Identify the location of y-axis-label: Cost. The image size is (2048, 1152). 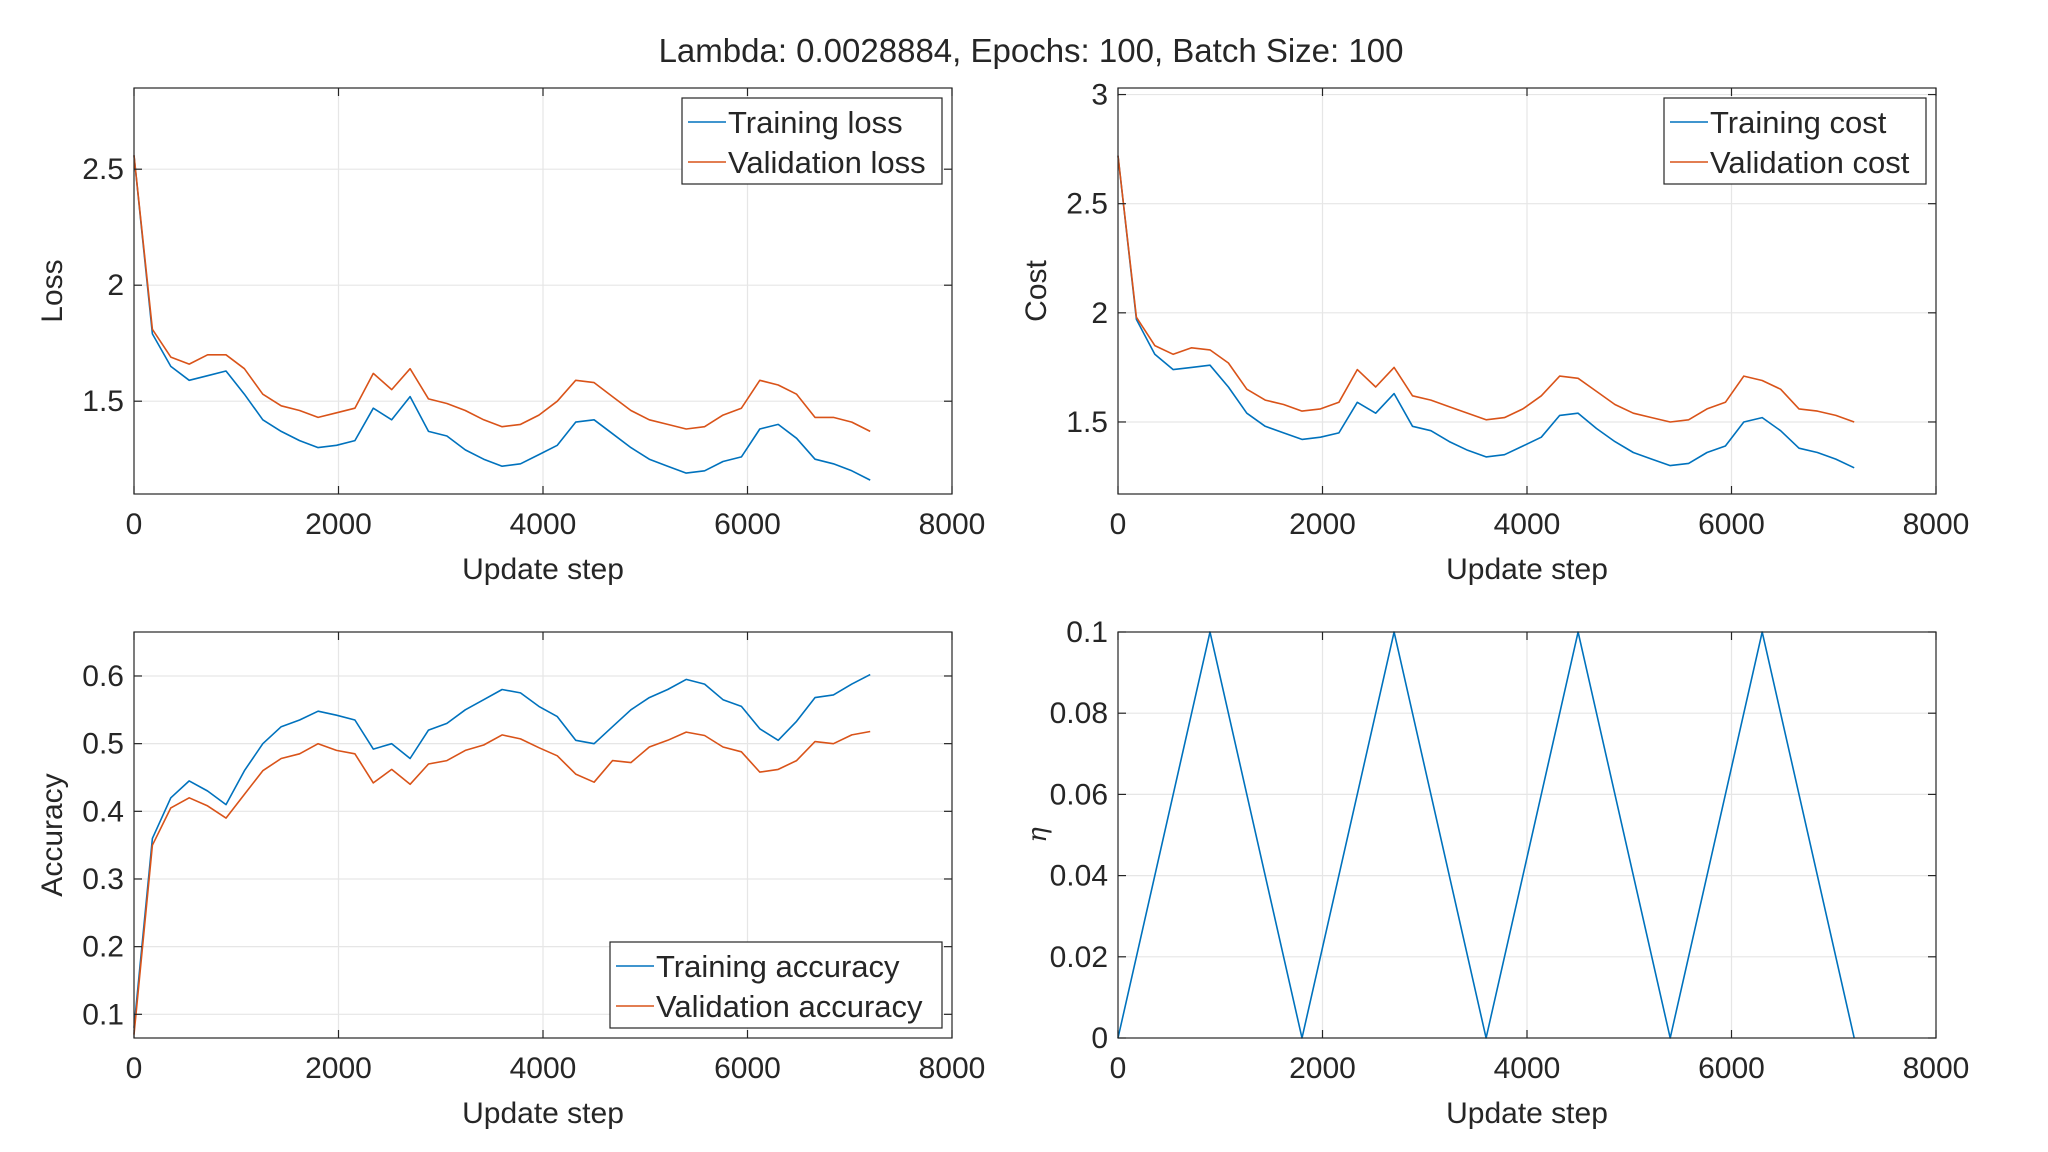
(1036, 290).